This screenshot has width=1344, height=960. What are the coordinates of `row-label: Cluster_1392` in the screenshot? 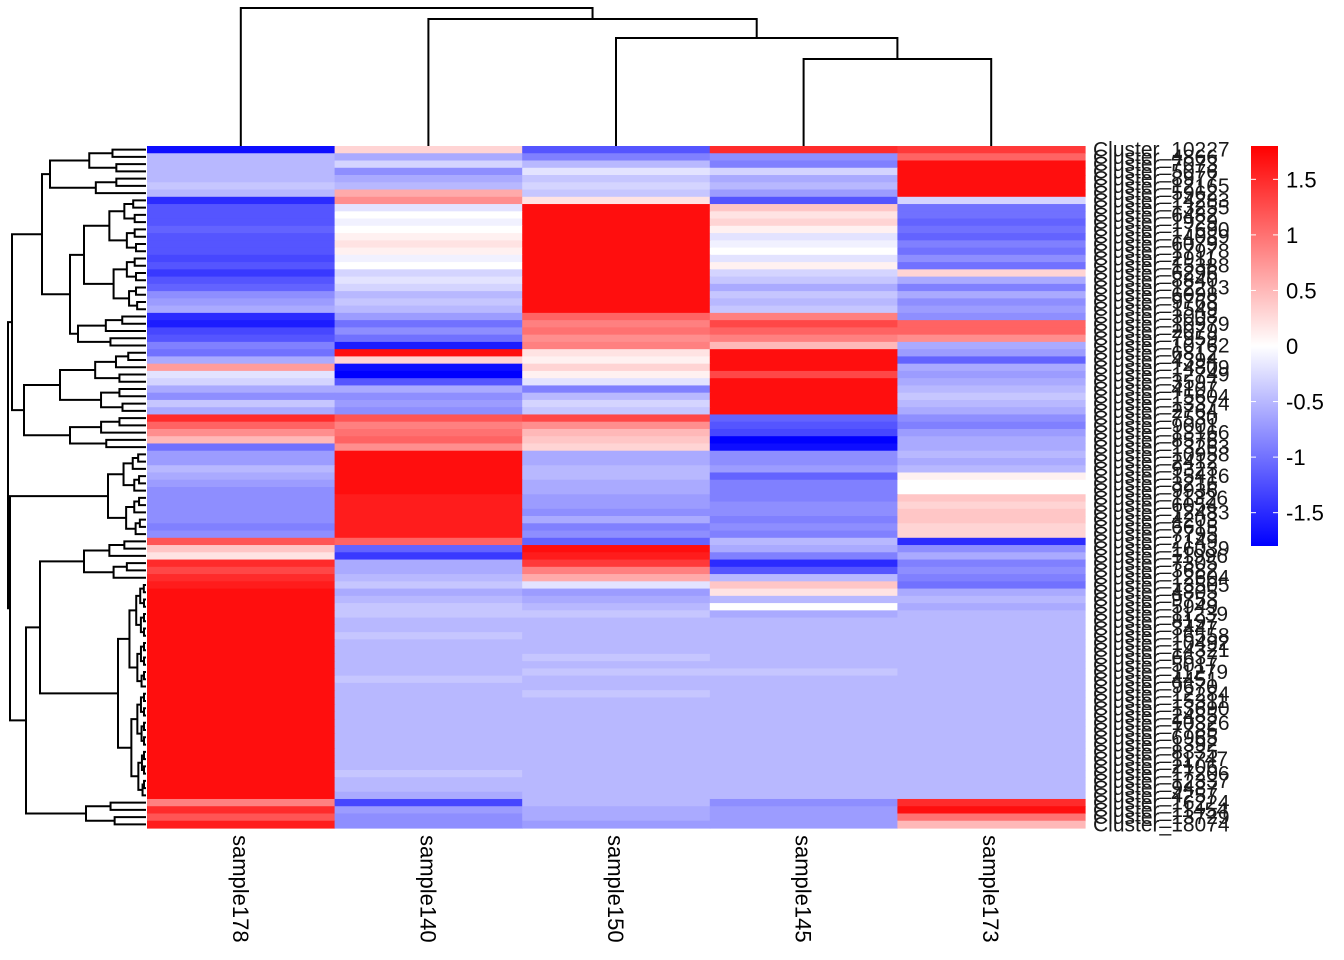 It's located at (1155, 745).